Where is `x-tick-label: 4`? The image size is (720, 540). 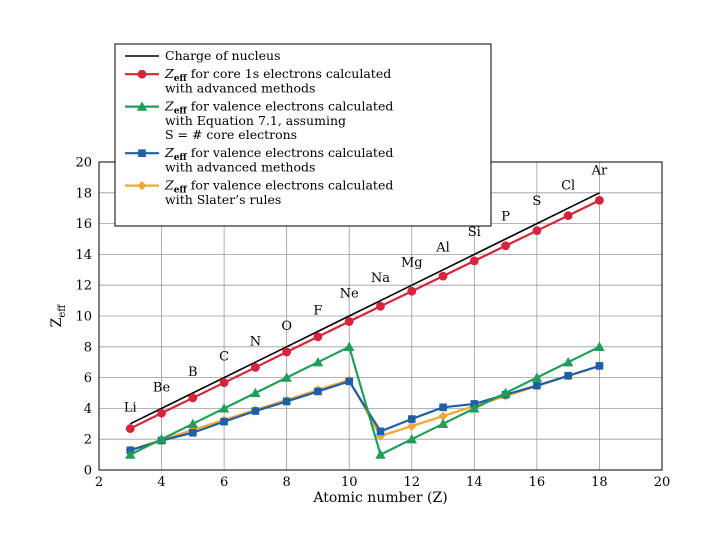
x-tick-label: 4 is located at coordinates (161, 482).